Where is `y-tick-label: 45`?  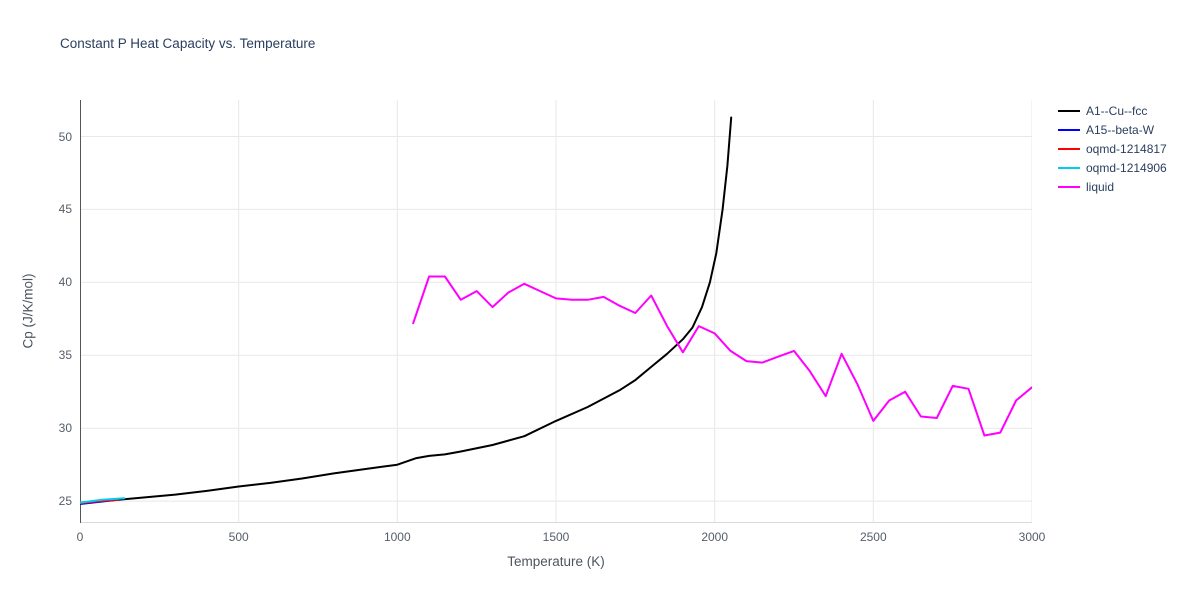
y-tick-label: 45 is located at coordinates (65, 209).